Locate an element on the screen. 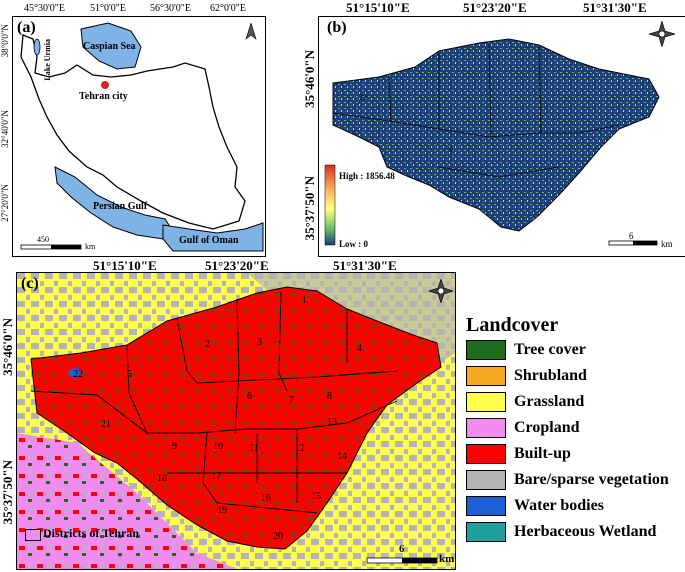 The width and height of the screenshot is (685, 572). gulf-oman-label: Gulf of Oman is located at coordinates (209, 240).